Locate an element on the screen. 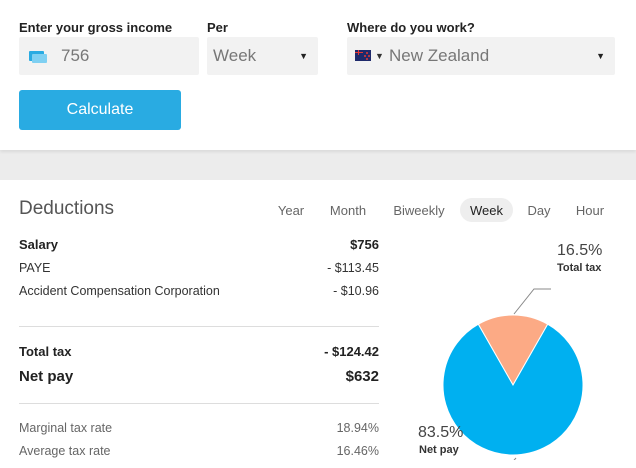  income-value: 756 is located at coordinates (75, 55).